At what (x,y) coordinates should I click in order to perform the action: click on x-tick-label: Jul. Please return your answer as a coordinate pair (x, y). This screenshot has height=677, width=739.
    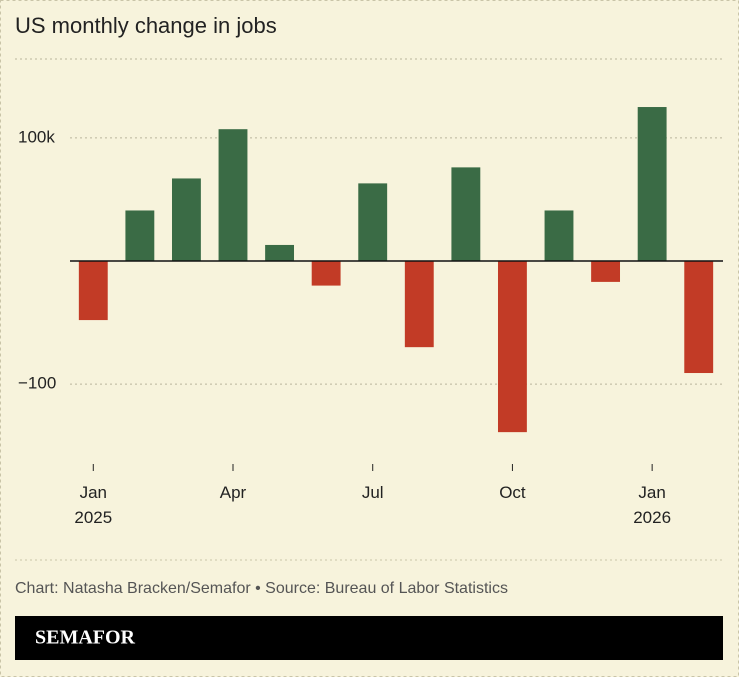
    Looking at the image, I should click on (373, 492).